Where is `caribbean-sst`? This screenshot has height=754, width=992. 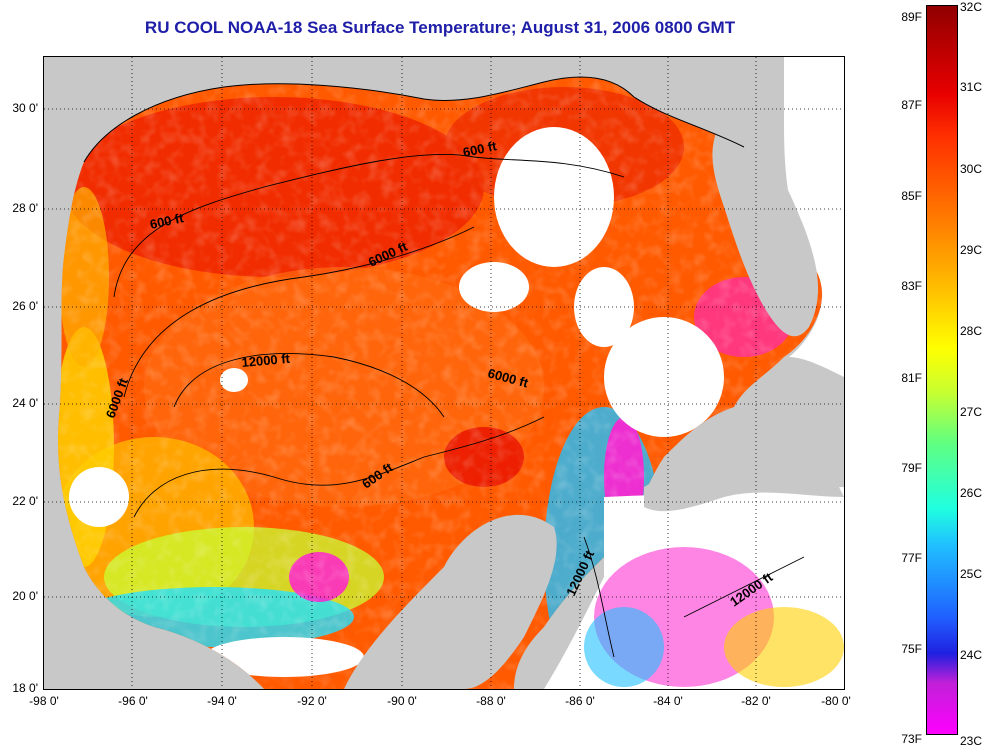
caribbean-sst is located at coordinates (694, 588).